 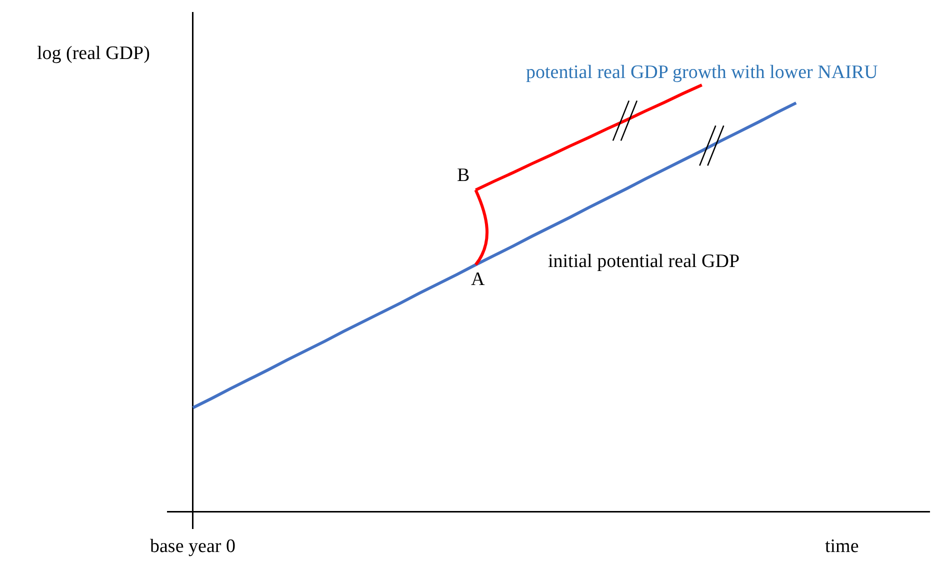 What do you see at coordinates (463, 175) in the screenshot?
I see `annotation: B` at bounding box center [463, 175].